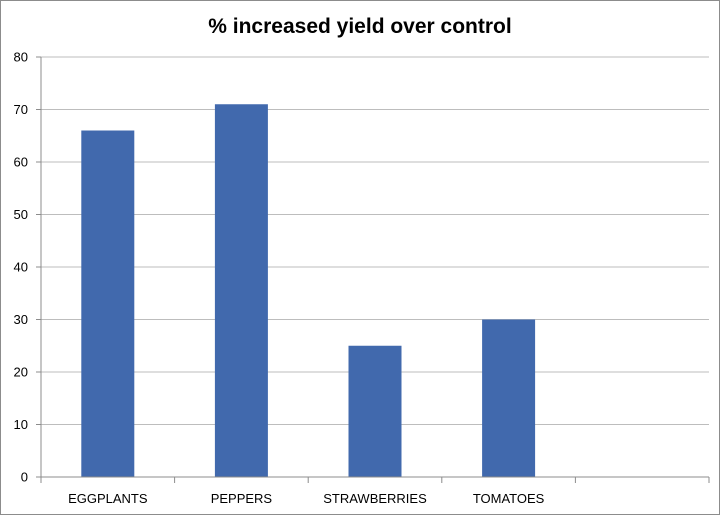 The width and height of the screenshot is (720, 515). I want to click on bar-eggplants, so click(108, 303).